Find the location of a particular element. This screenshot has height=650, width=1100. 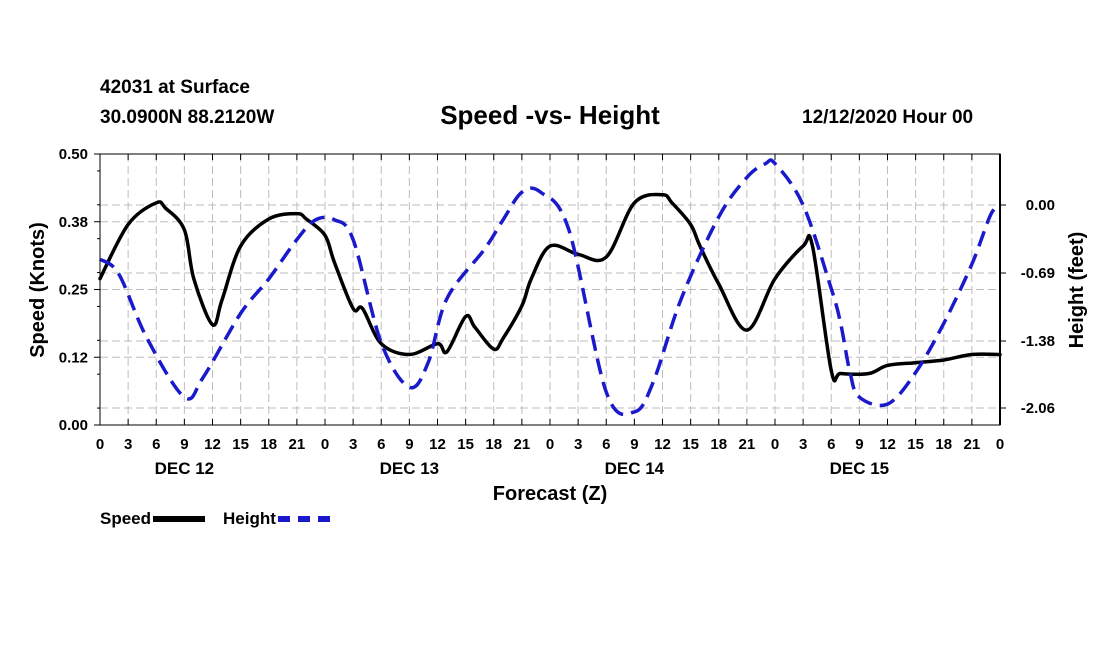

legend-speed-label: Speed is located at coordinates (126, 518).